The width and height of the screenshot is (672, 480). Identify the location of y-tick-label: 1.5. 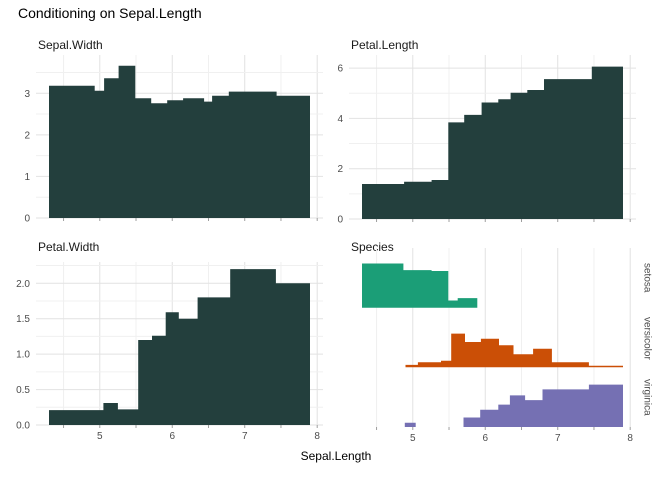
(23, 319).